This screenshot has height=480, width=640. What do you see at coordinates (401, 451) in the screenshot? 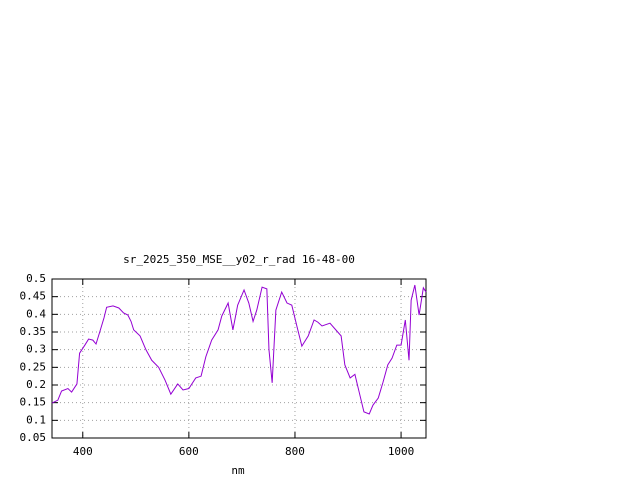
I see `x-tick-label: 1000` at bounding box center [401, 451].